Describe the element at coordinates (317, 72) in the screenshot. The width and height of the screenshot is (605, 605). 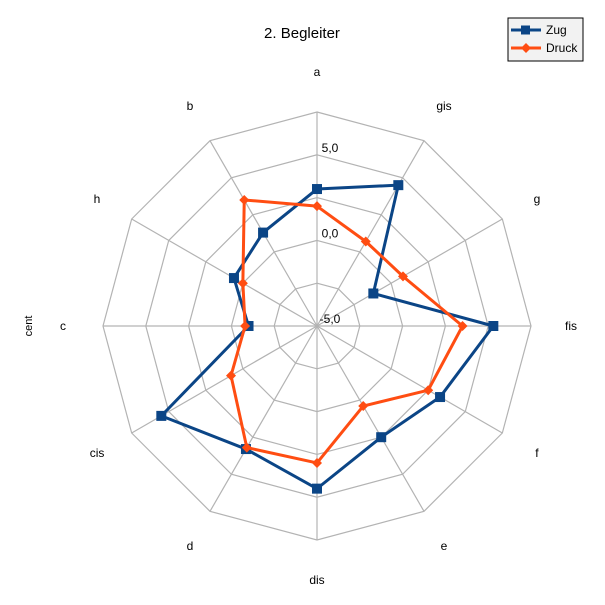
I see `category-label: a` at that location.